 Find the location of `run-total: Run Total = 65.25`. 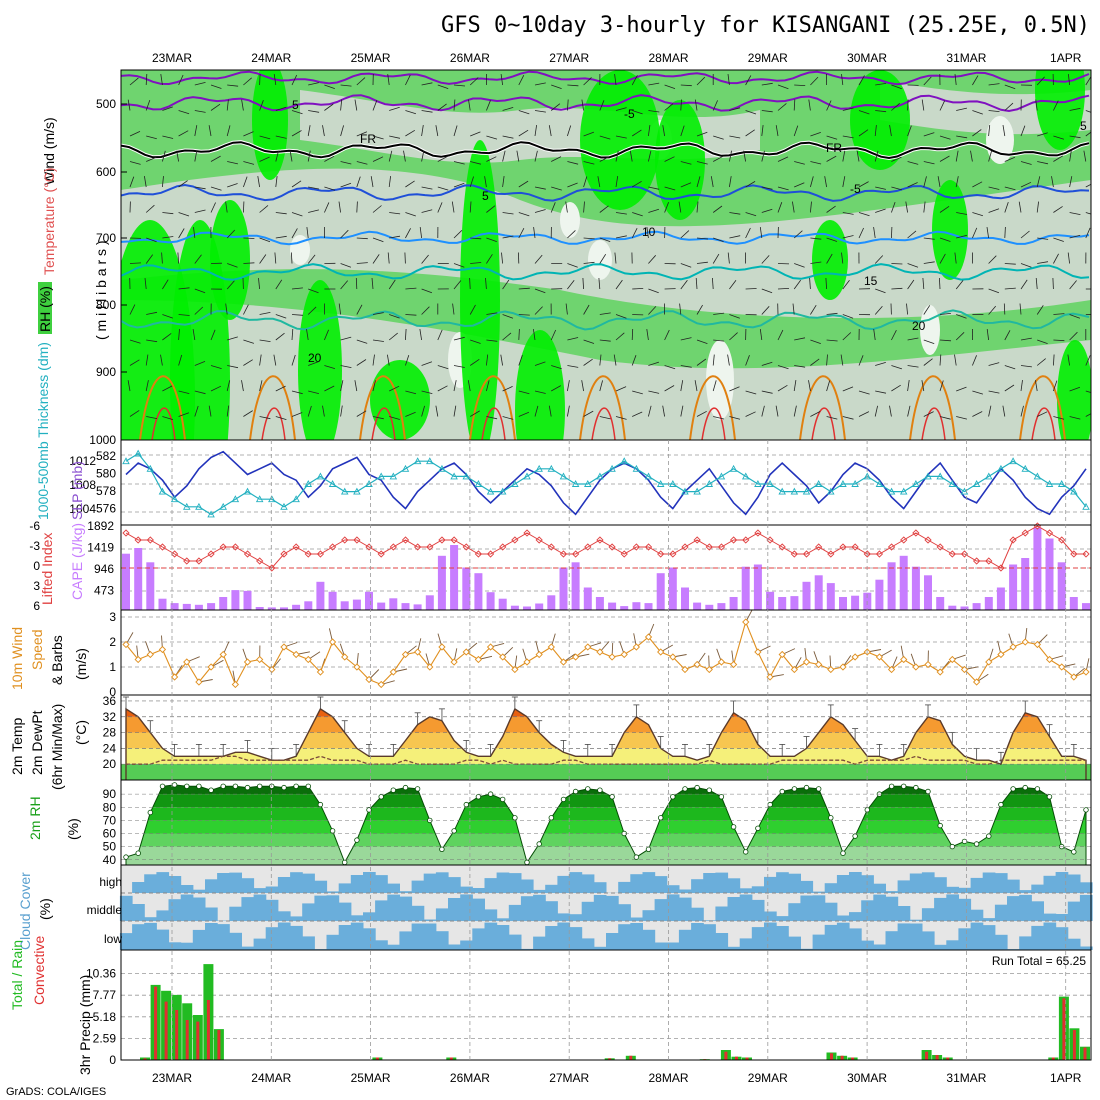

run-total: Run Total = 65.25 is located at coordinates (1039, 961).